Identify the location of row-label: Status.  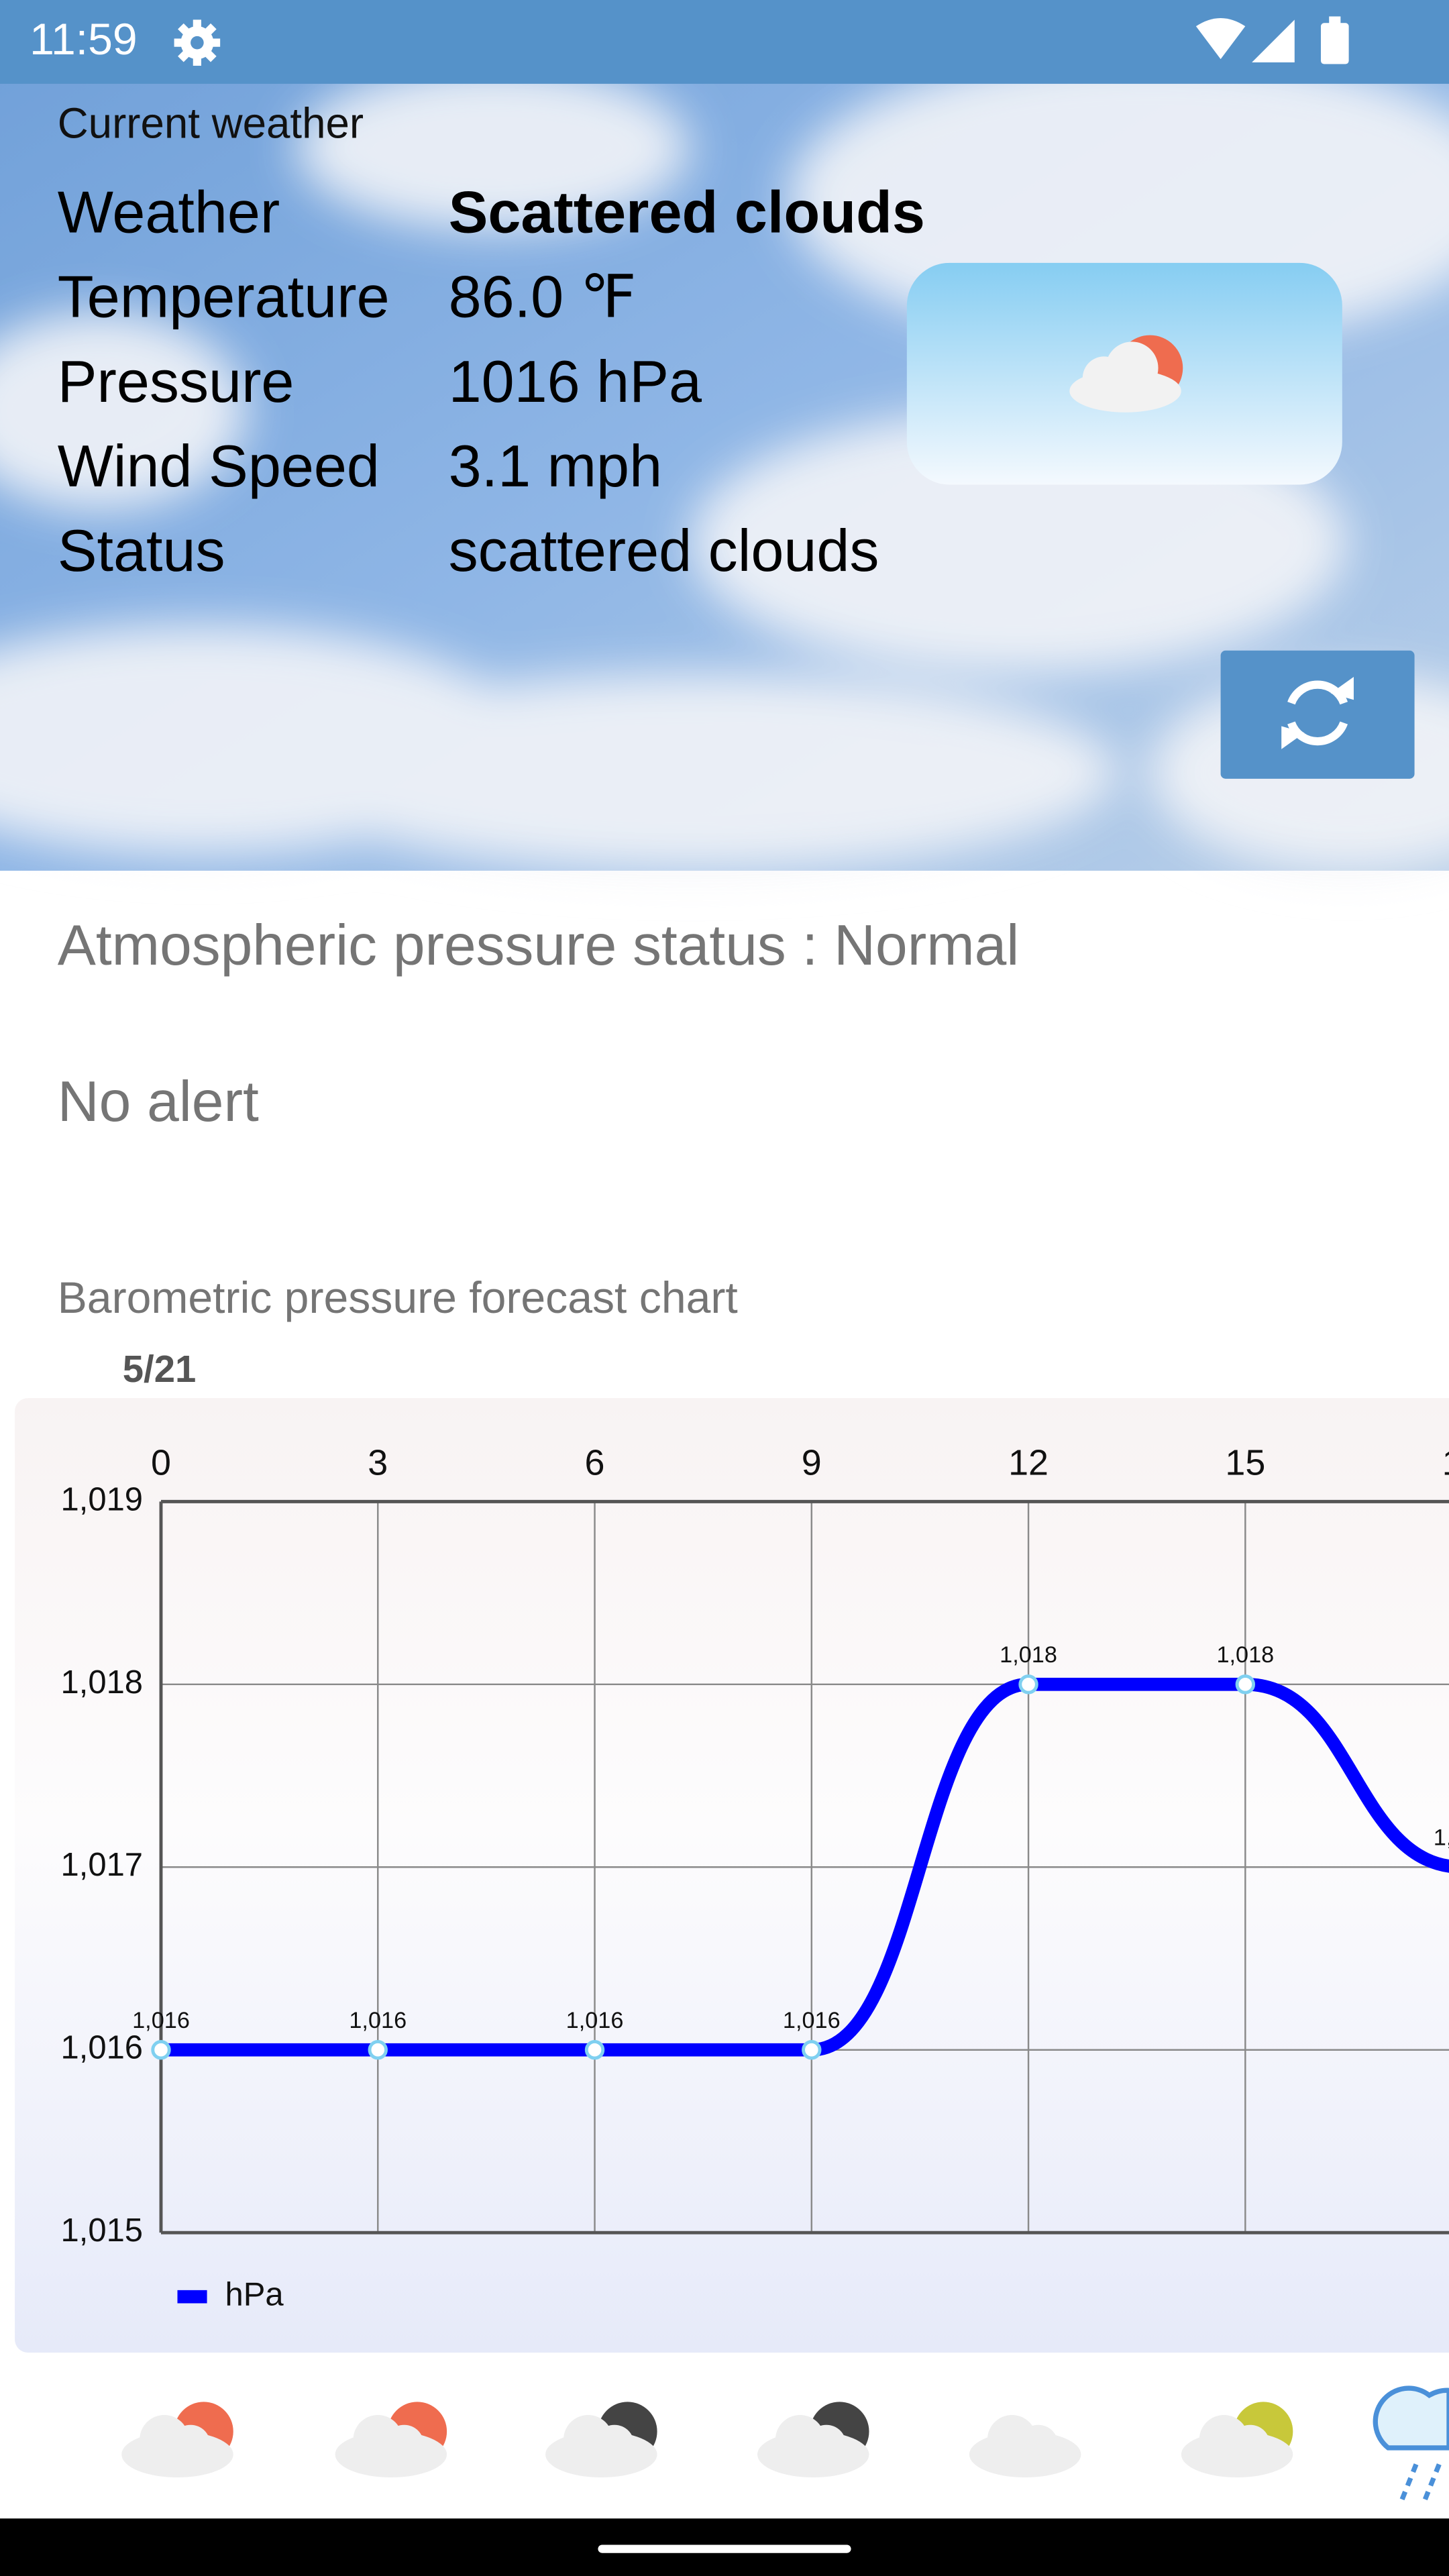
(141, 550).